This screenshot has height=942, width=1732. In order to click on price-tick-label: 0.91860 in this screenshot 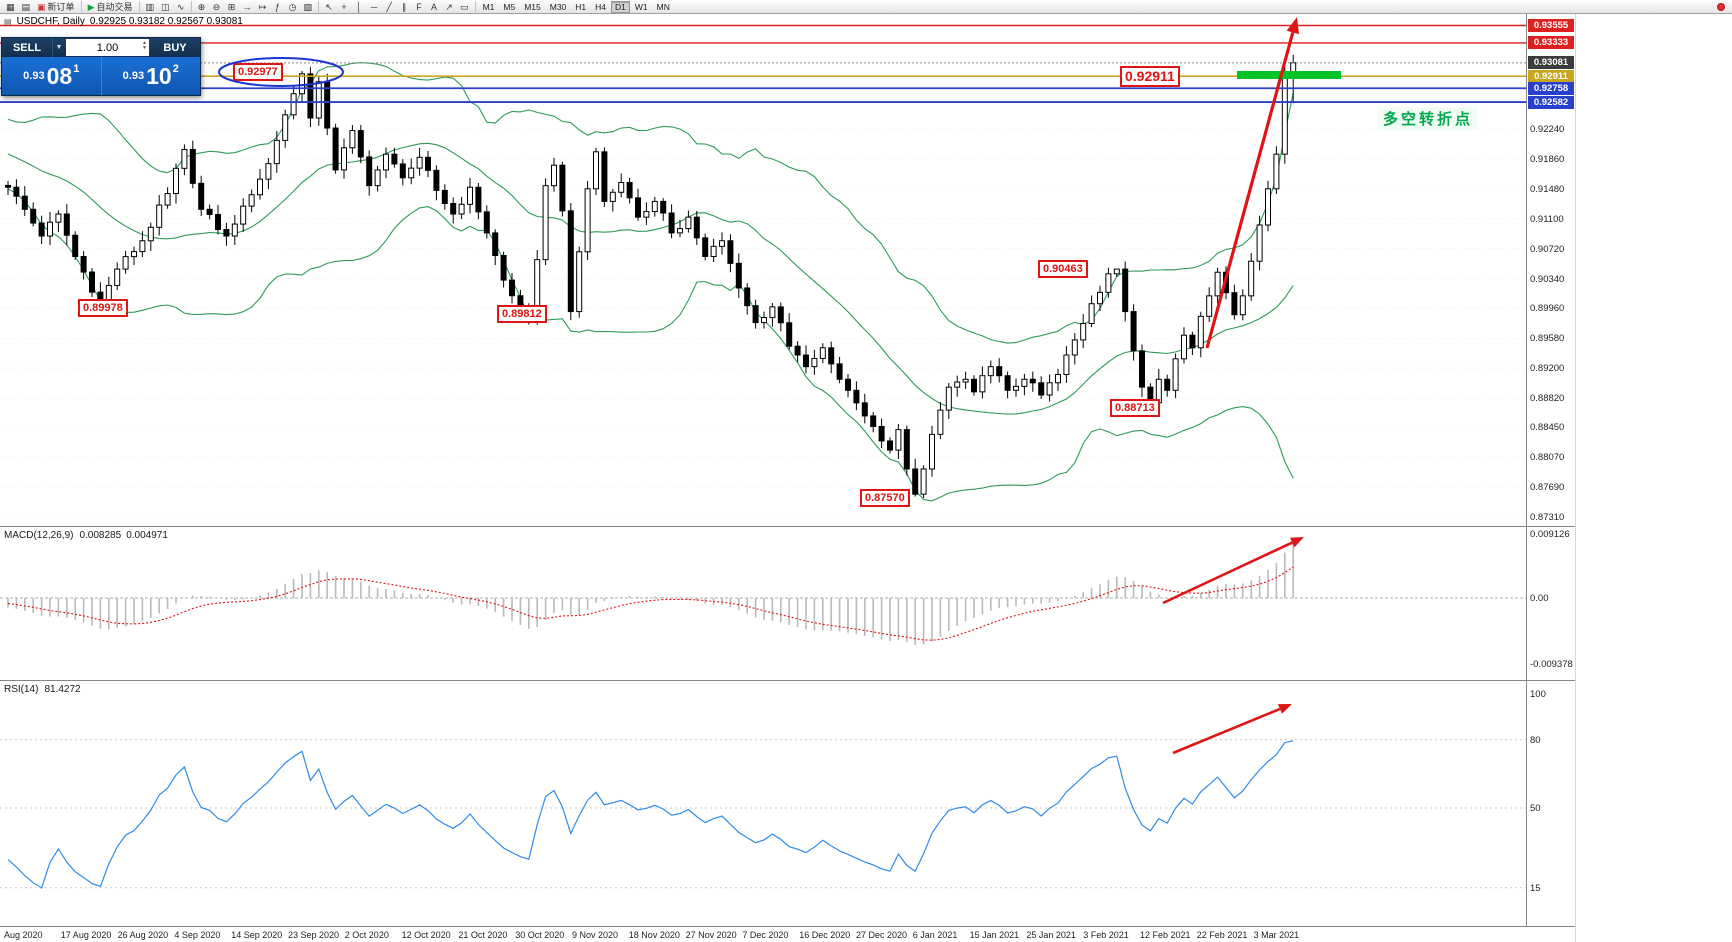, I will do `click(1547, 159)`.